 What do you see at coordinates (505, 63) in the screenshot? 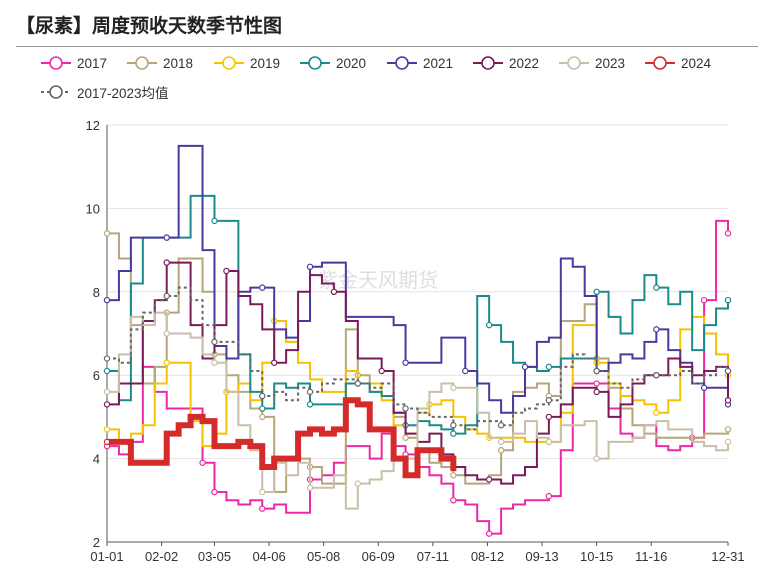
I see `legend-item-2022: 2022` at bounding box center [505, 63].